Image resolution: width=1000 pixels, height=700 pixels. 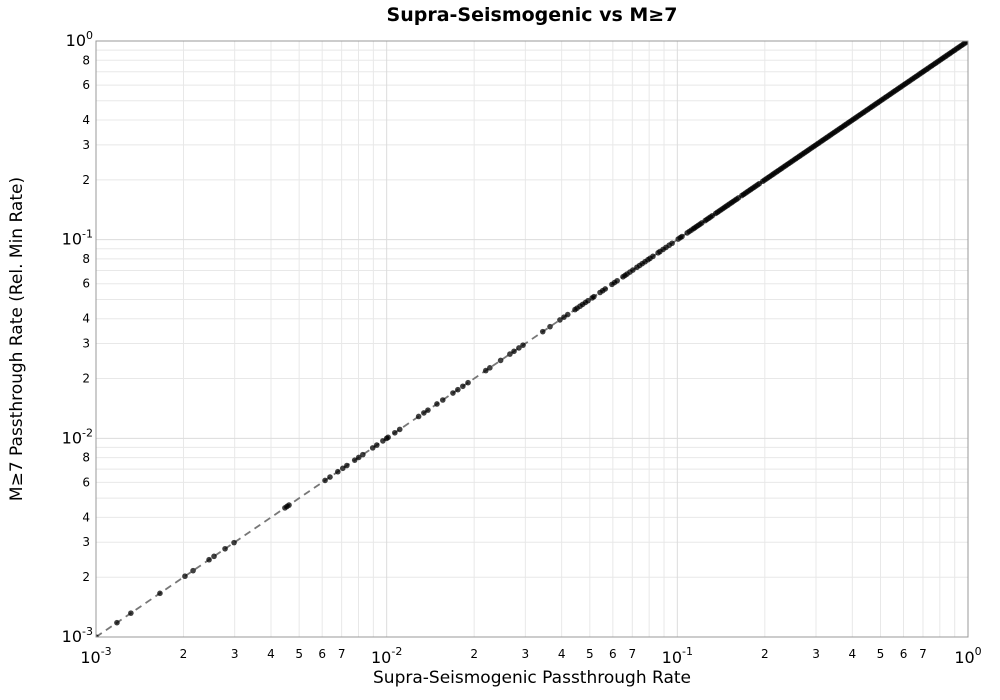 What do you see at coordinates (77, 436) in the screenshot?
I see `y-major-tick-label: 10⁻²` at bounding box center [77, 436].